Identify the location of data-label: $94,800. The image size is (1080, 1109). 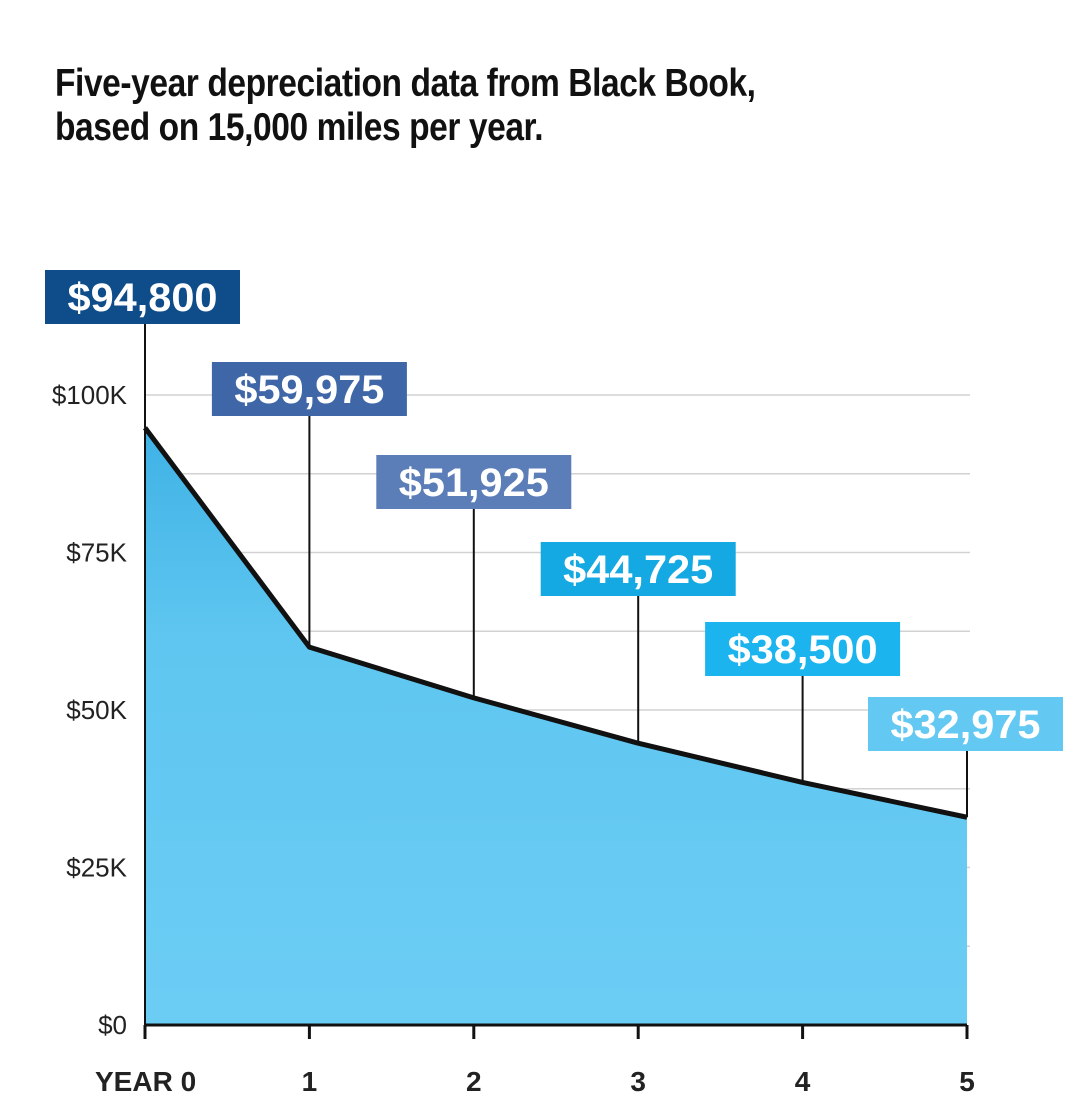
(143, 298).